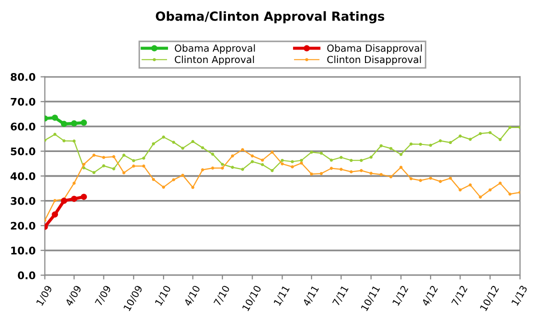  Describe the element at coordinates (214, 61) in the screenshot. I see `legend-label: Clinton Approval` at that location.